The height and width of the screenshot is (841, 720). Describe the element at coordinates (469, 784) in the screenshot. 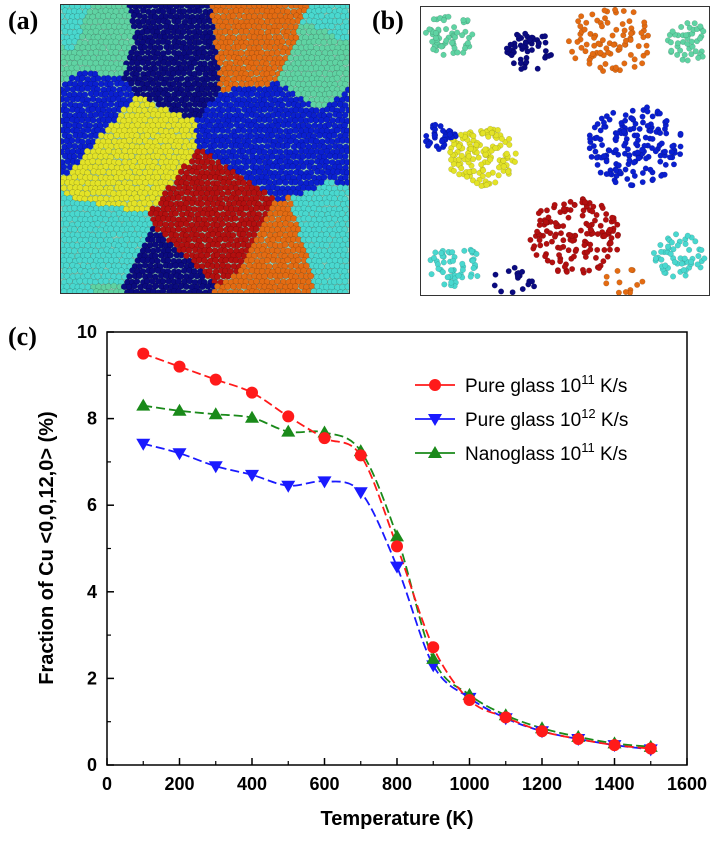

I see `x-tick-label: 1000` at that location.